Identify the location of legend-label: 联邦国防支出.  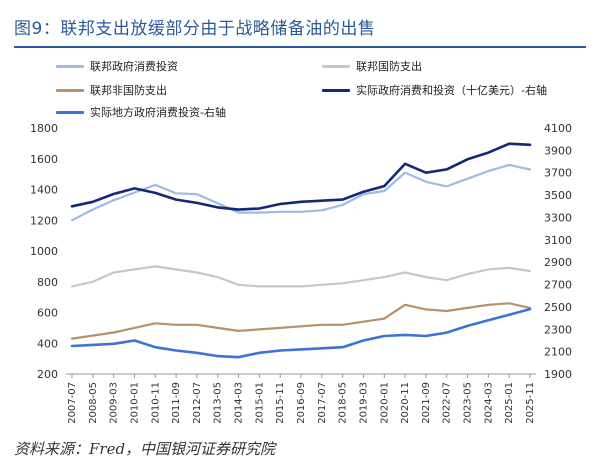
(389, 66).